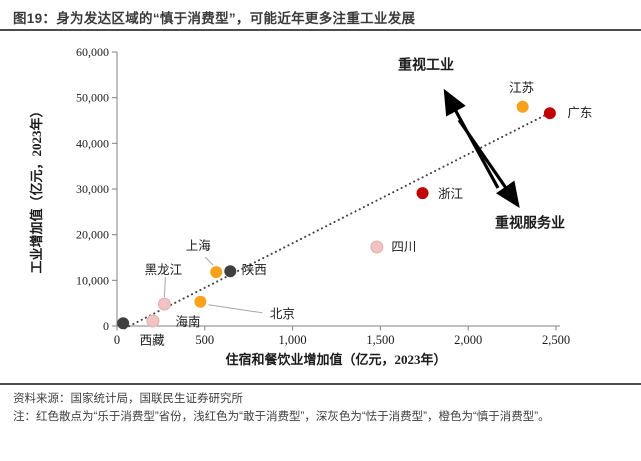 Image resolution: width=641 pixels, height=461 pixels. What do you see at coordinates (153, 340) in the screenshot?
I see `point-label: 西藏` at bounding box center [153, 340].